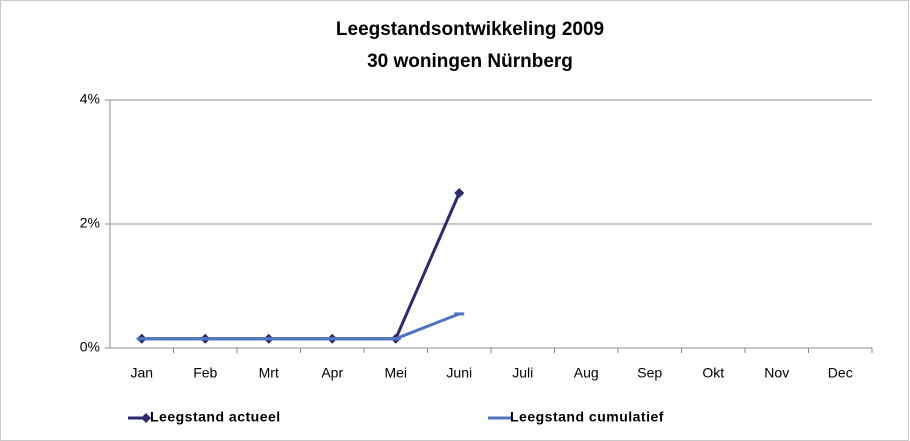  Describe the element at coordinates (332, 373) in the screenshot. I see `x-tick-label: Apr` at that location.